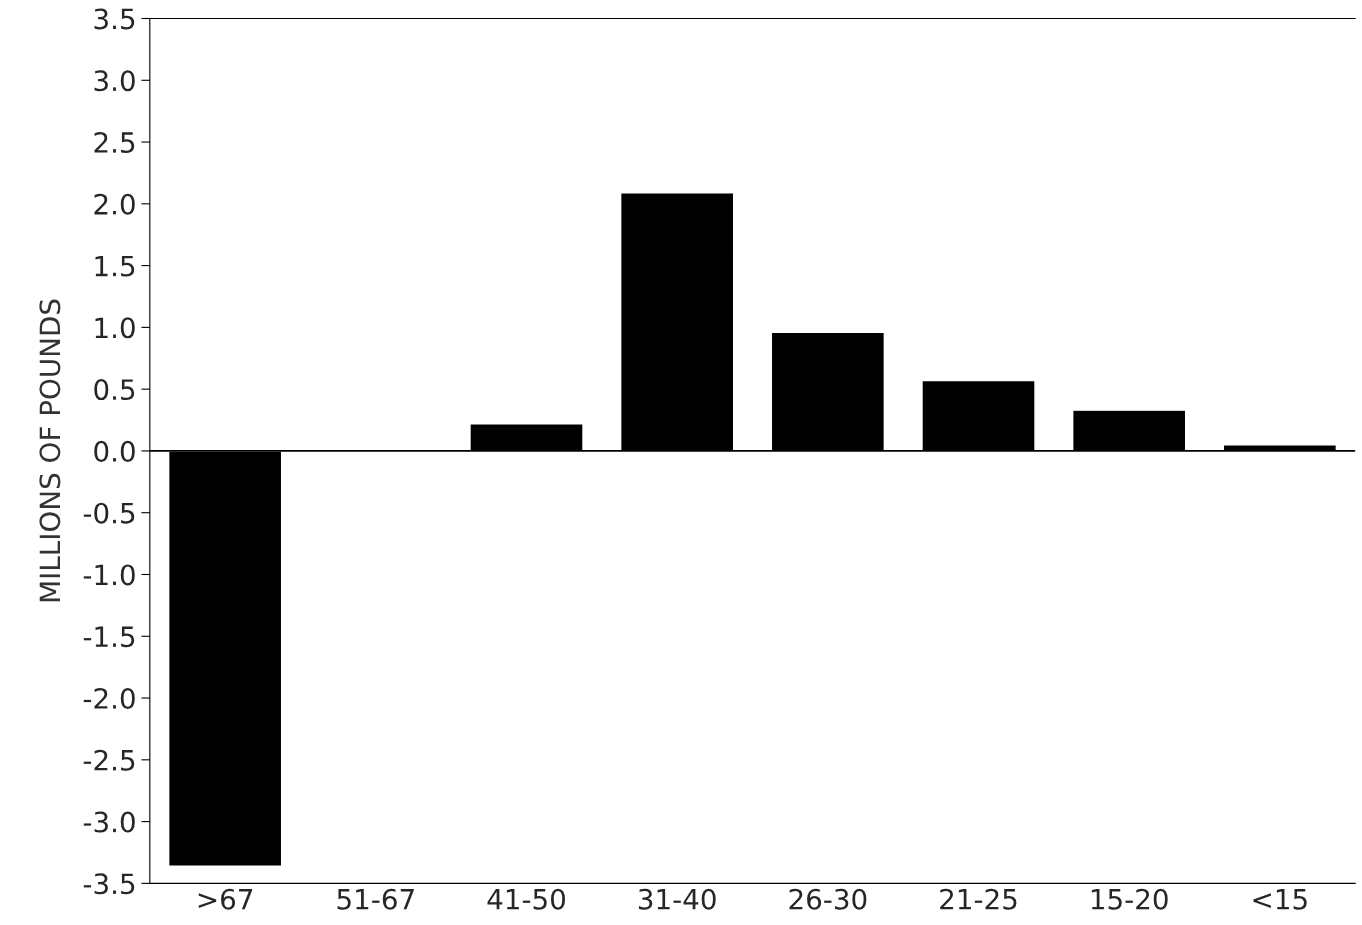  What do you see at coordinates (828, 899) in the screenshot?
I see `x-tick-label: 26-30` at bounding box center [828, 899].